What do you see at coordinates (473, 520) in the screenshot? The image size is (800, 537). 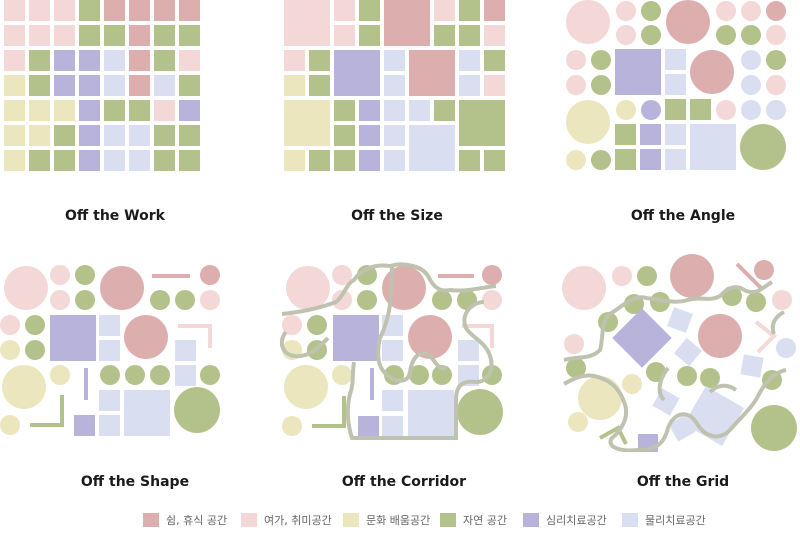 I see `legend-item-nature: 자연 공간` at bounding box center [473, 520].